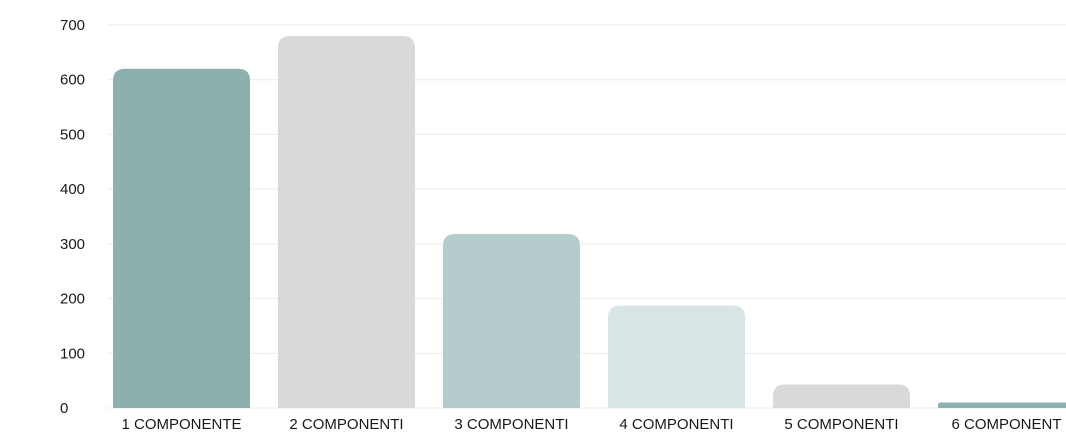 Image resolution: width=1066 pixels, height=433 pixels. I want to click on y-tick-label: 100, so click(72, 353).